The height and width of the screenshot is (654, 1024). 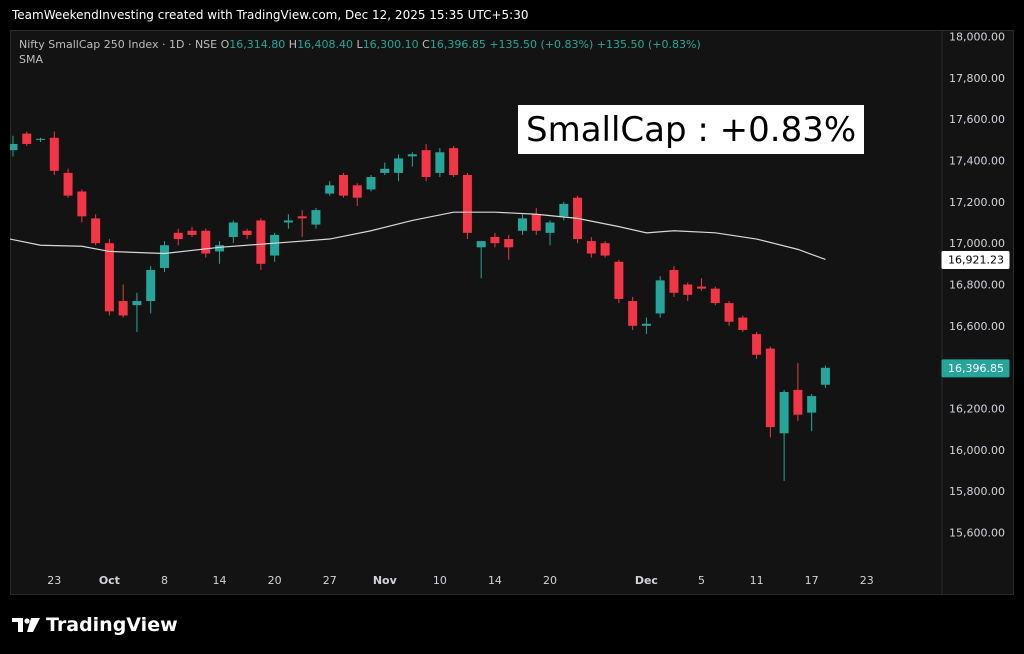 I want to click on x-tick-label: 20, so click(x=550, y=580).